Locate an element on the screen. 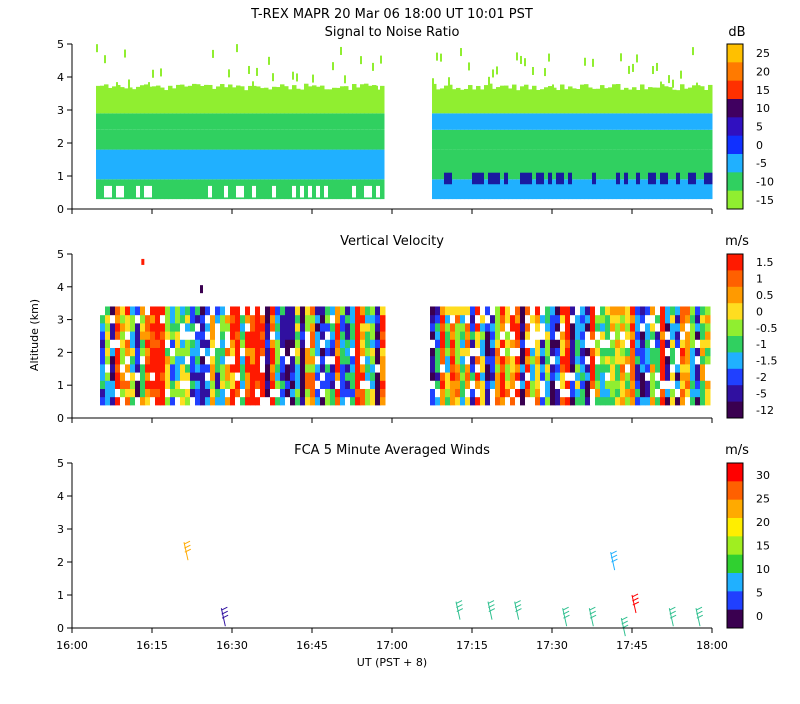 The image size is (800, 704). y-axis-label: Altitude (km) is located at coordinates (34, 335).